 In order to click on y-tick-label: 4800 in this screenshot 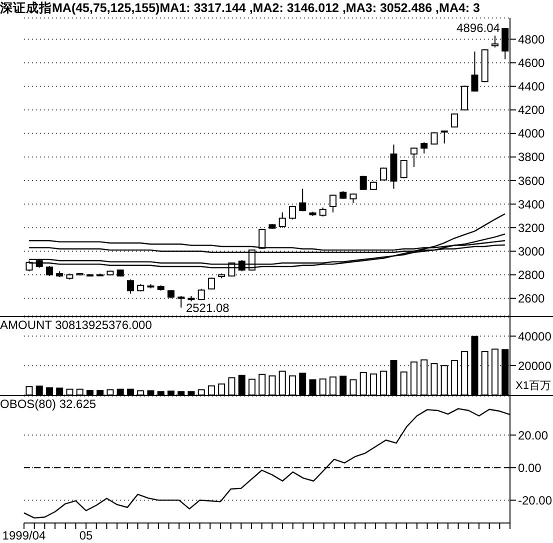, I will do `click(532, 39)`.